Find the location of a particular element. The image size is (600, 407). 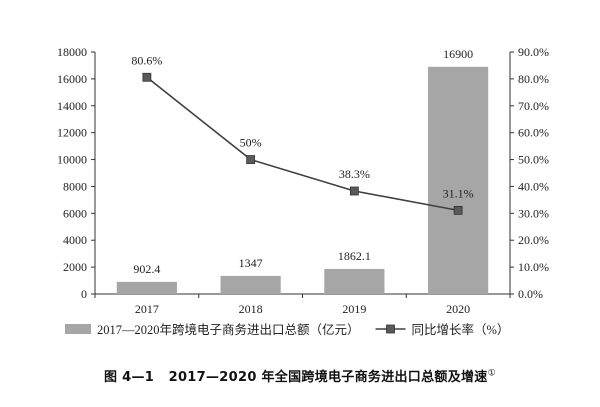

x-tick-label: 2019 is located at coordinates (354, 309).